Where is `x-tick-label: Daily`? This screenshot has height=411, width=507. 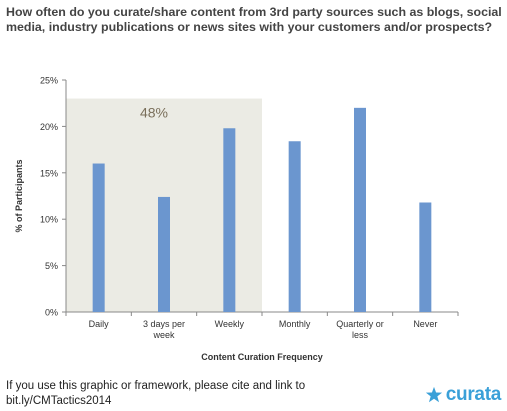 x-tick-label: Daily is located at coordinates (99, 324).